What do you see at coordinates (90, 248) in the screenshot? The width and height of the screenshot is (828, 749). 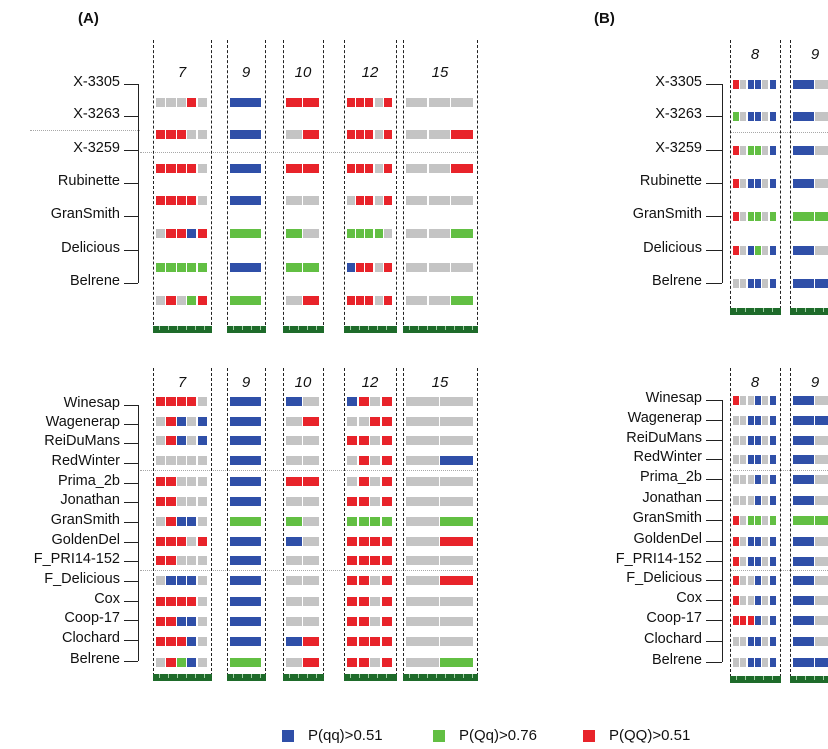 I see `accession-label: Delicious` at bounding box center [90, 248].